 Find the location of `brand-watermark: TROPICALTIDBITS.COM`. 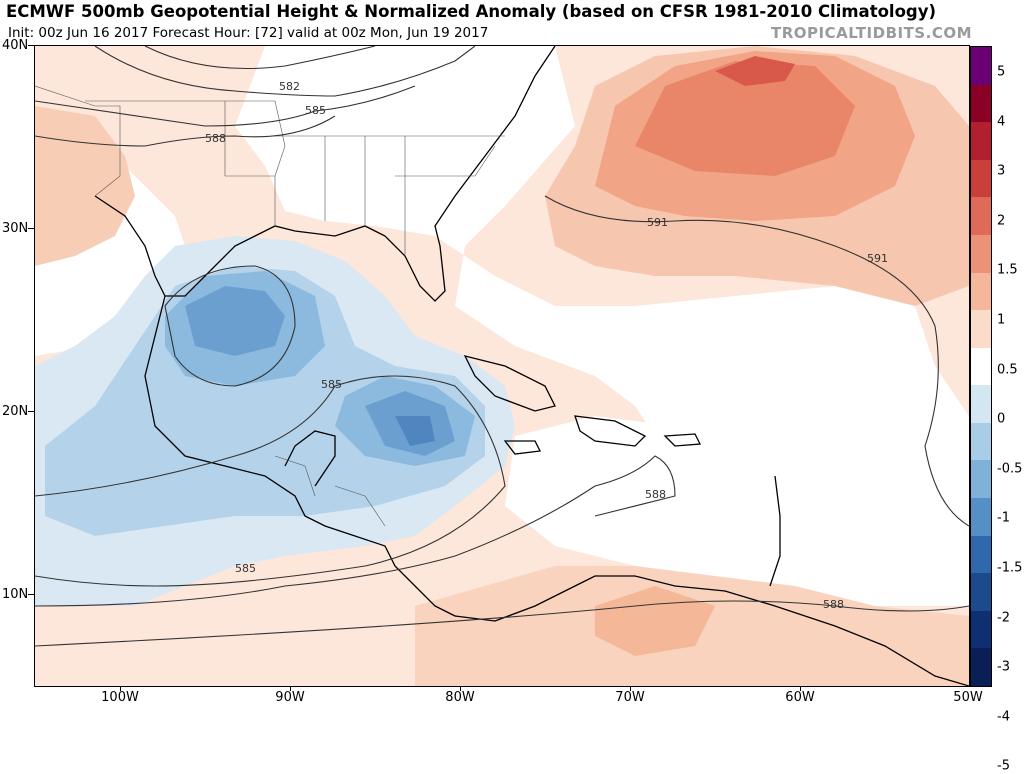

brand-watermark: TROPICALTIDBITS.COM is located at coordinates (871, 33).